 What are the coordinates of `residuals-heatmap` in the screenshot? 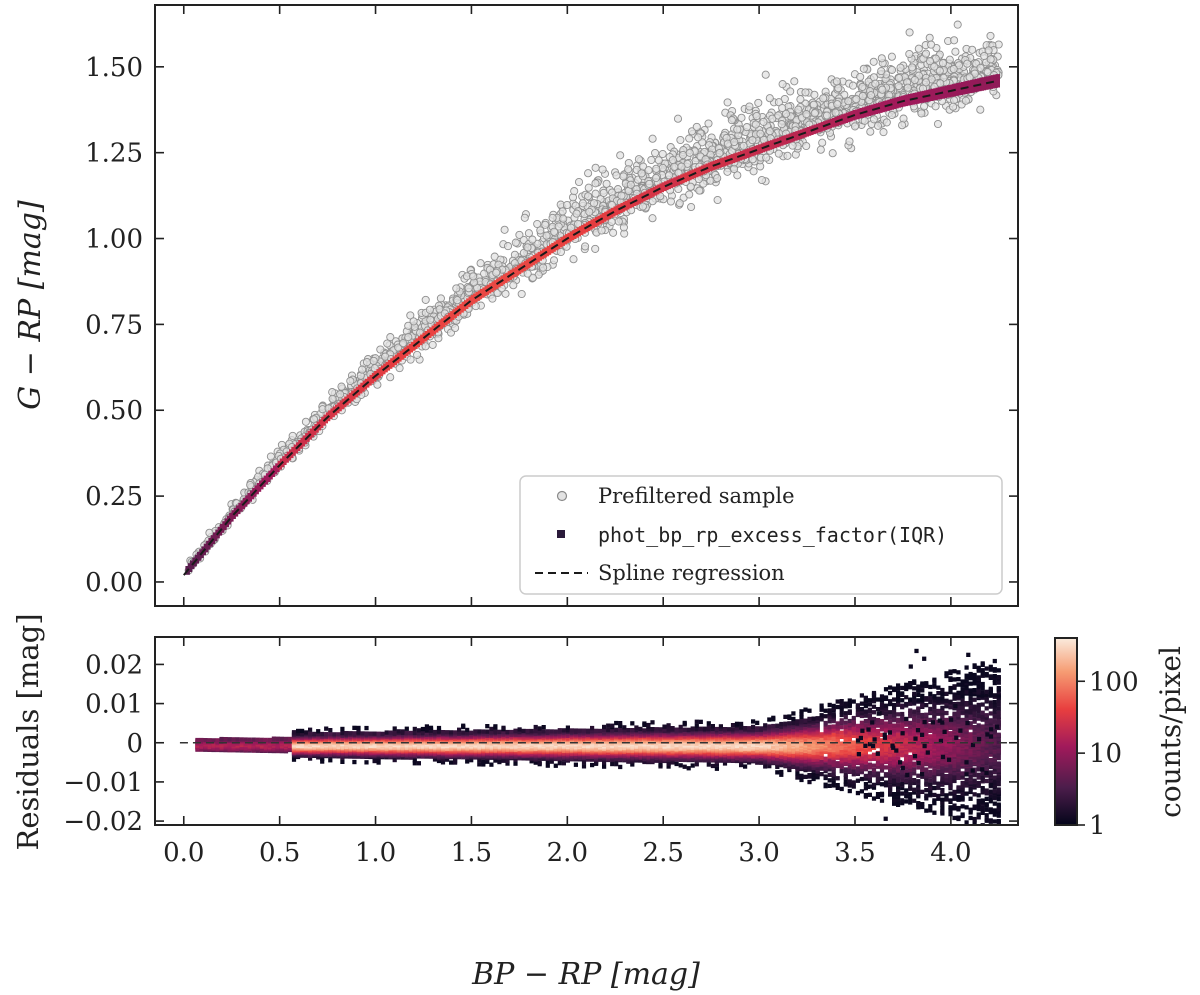 It's located at (598, 736).